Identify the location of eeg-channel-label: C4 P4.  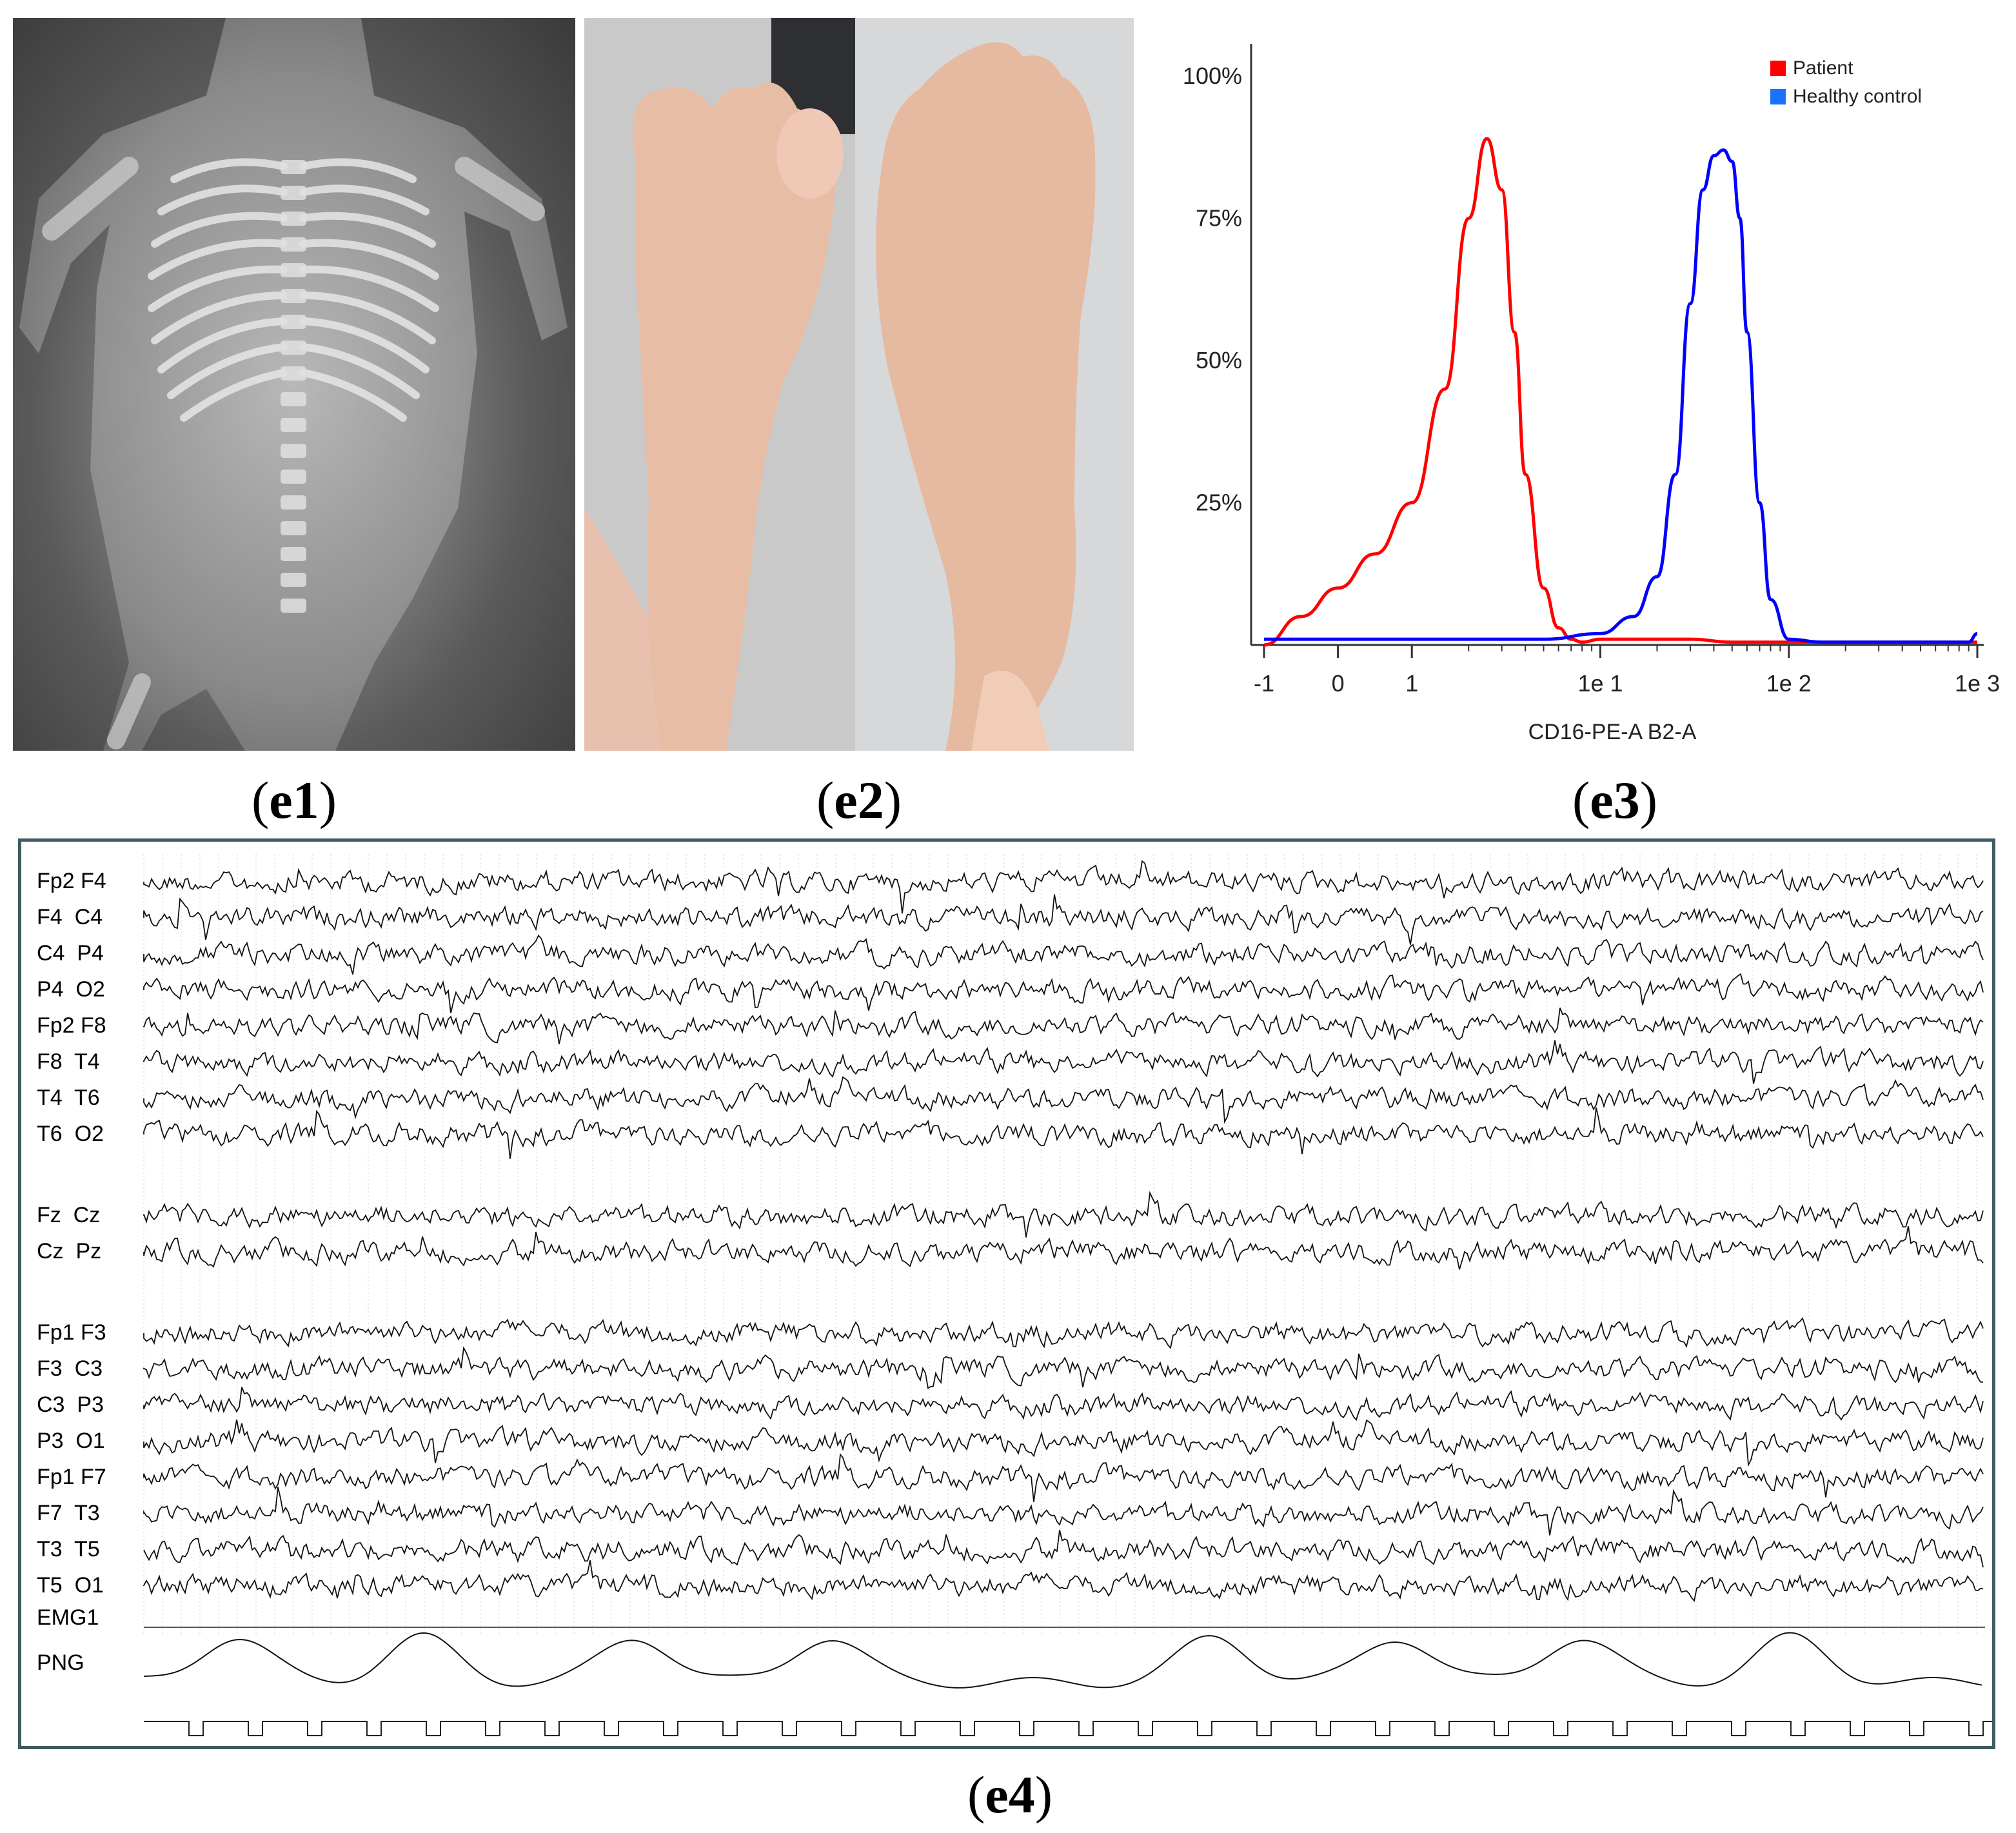
(70, 953).